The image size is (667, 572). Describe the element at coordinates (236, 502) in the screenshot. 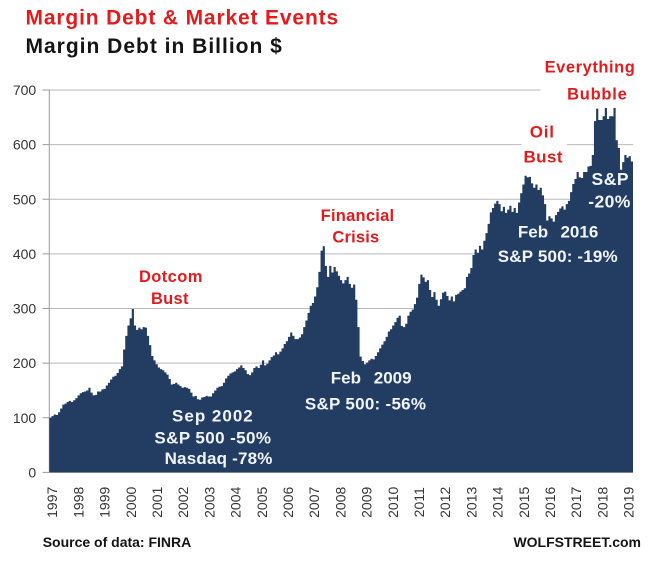

I see `svg-text: 2004` at that location.